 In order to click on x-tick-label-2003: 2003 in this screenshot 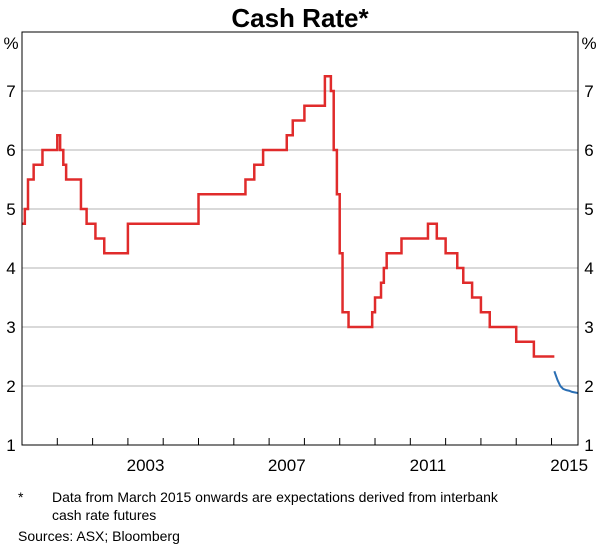, I will do `click(146, 465)`.